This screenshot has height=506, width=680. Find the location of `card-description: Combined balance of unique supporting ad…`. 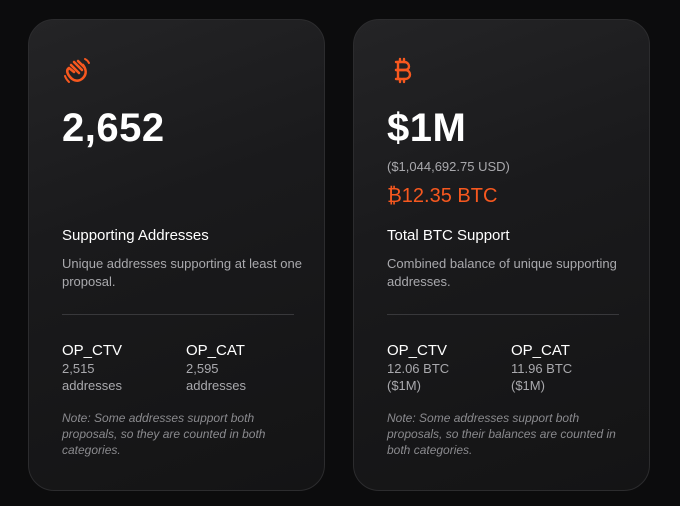

card-description: Combined balance of unique supporting ad… is located at coordinates (502, 272).